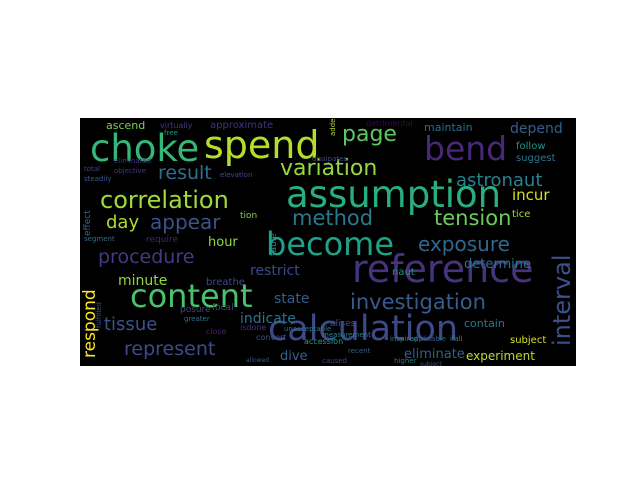  What do you see at coordinates (343, 324) in the screenshot?
I see `word: alises` at bounding box center [343, 324].